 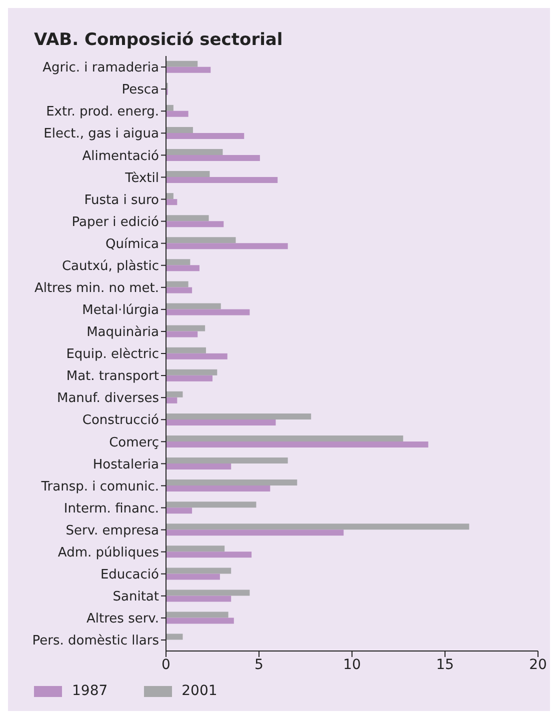 I want to click on y-tick-label: Comerç, so click(x=134, y=442).